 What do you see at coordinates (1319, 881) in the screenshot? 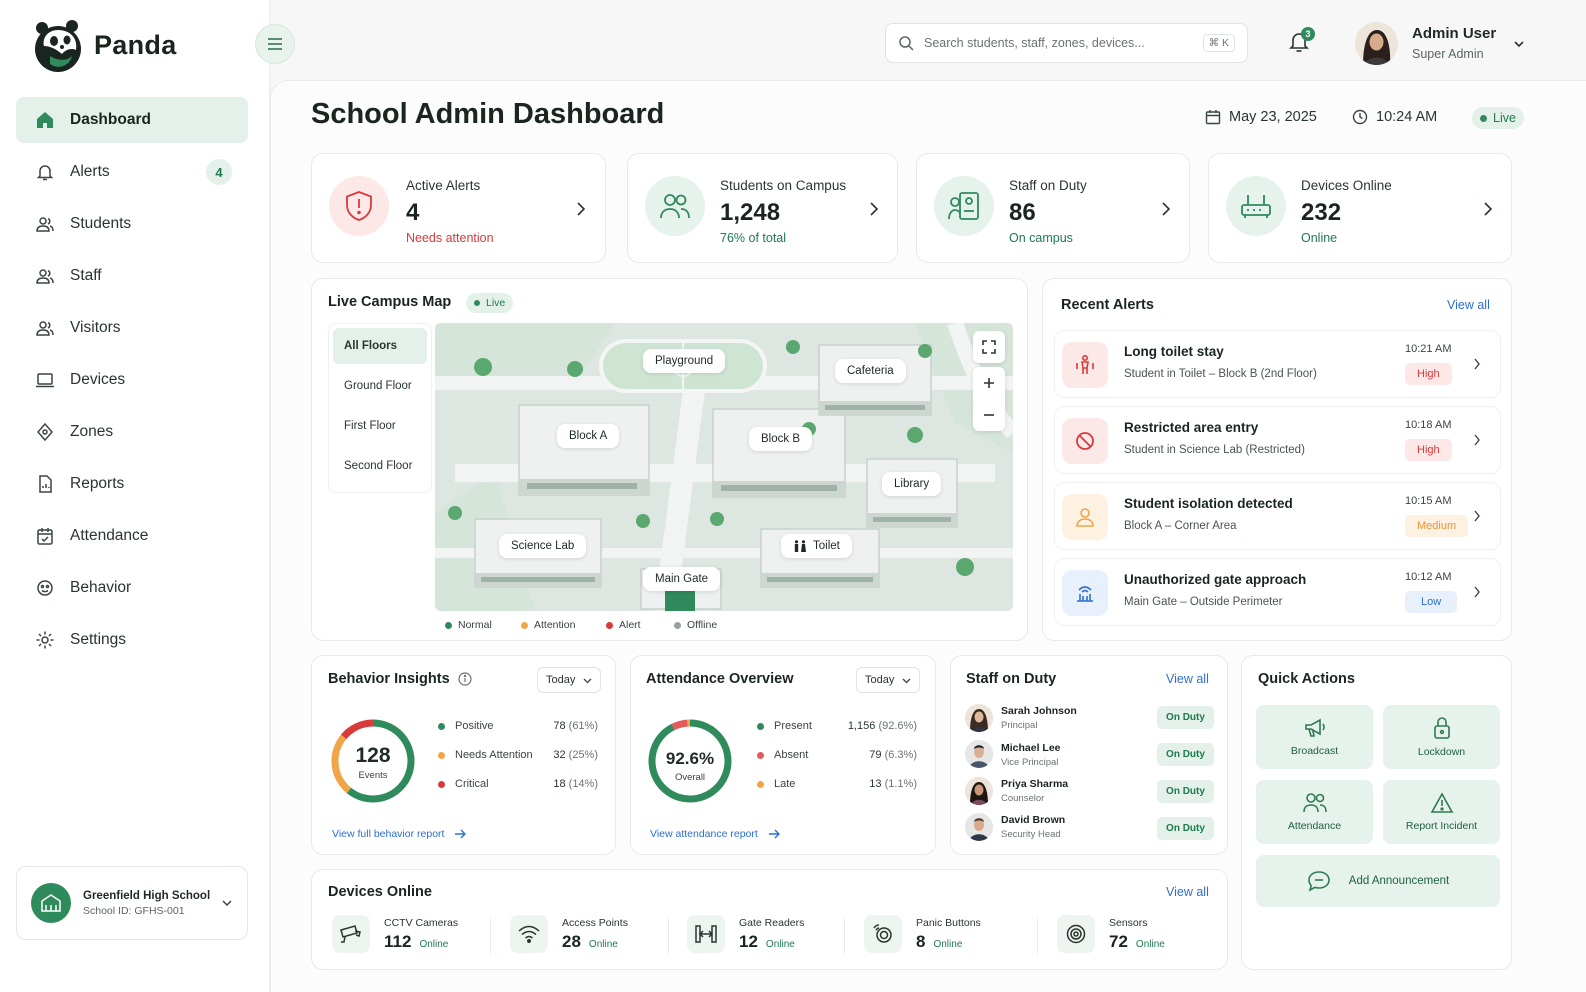
I see `chat-bubble-icon` at bounding box center [1319, 881].